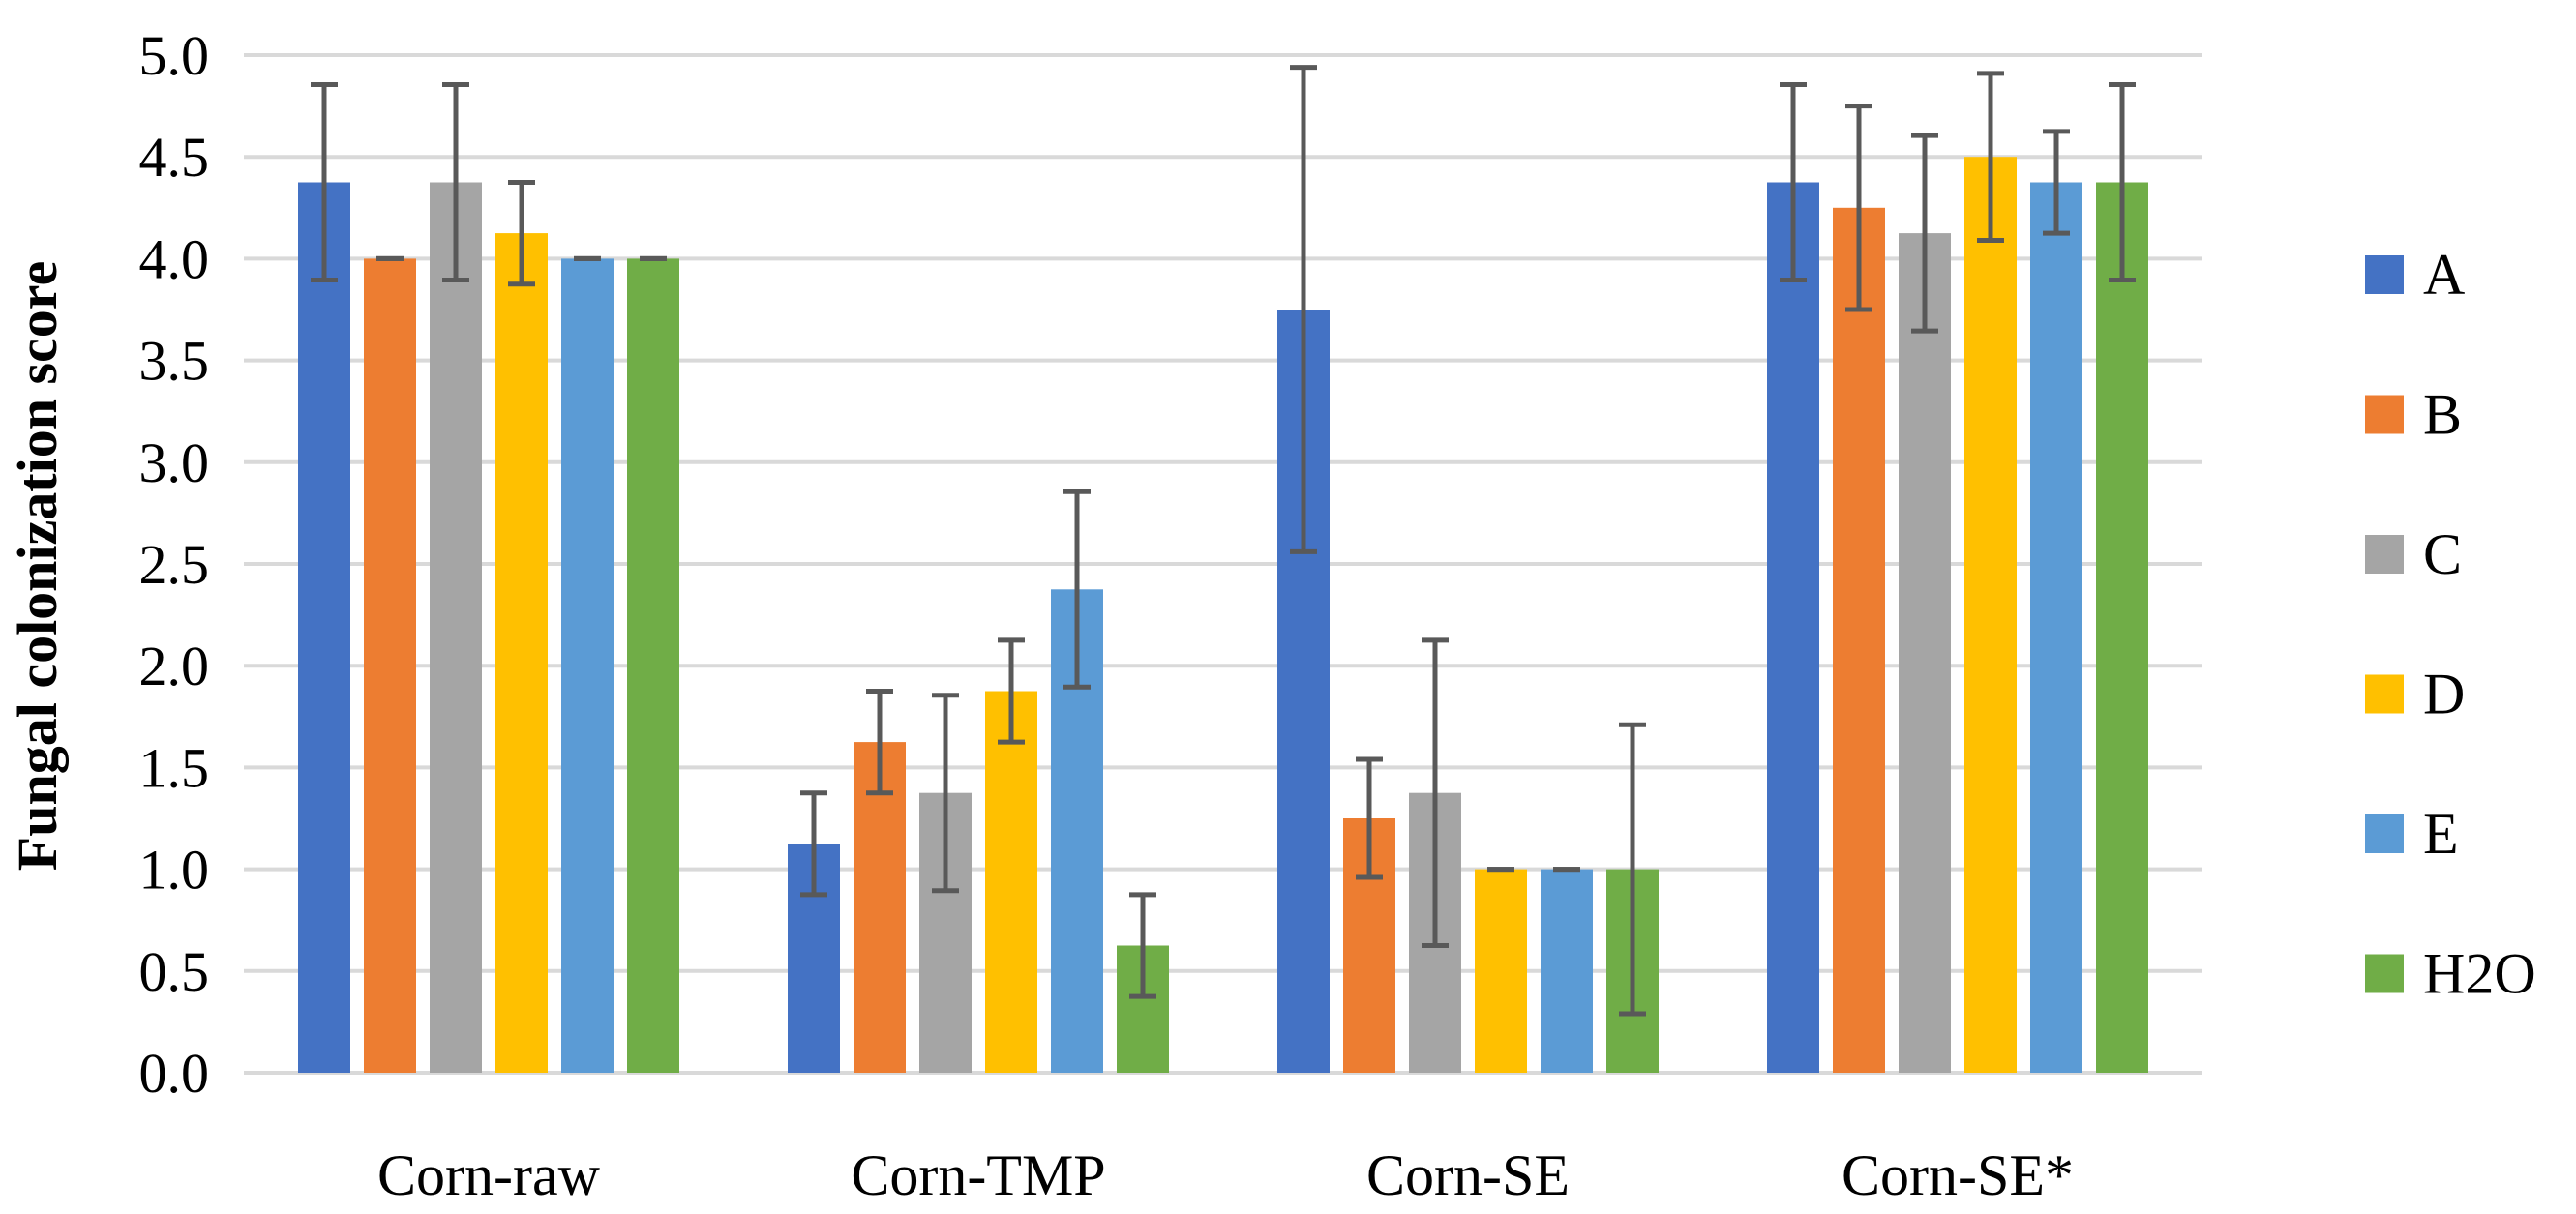  What do you see at coordinates (174, 971) in the screenshot?
I see `y-tick-label: 0.5` at bounding box center [174, 971].